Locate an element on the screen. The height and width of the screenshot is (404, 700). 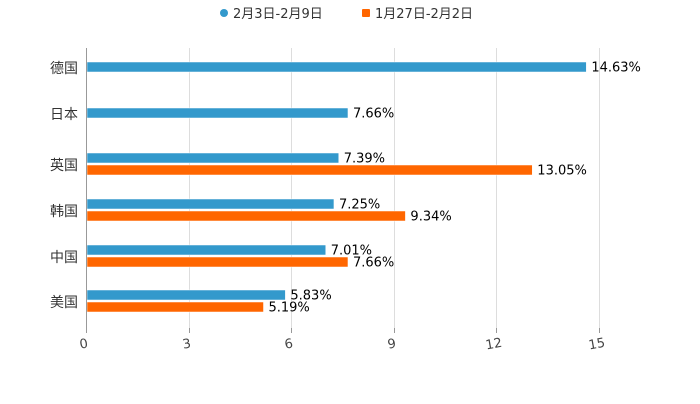
legend-label-1: 1月27日-2月2日 is located at coordinates (424, 14).